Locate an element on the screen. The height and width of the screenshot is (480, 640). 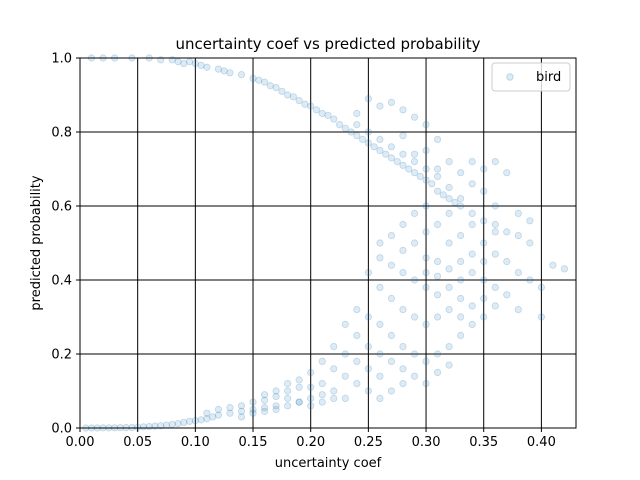
legend-marker is located at coordinates (510, 77).